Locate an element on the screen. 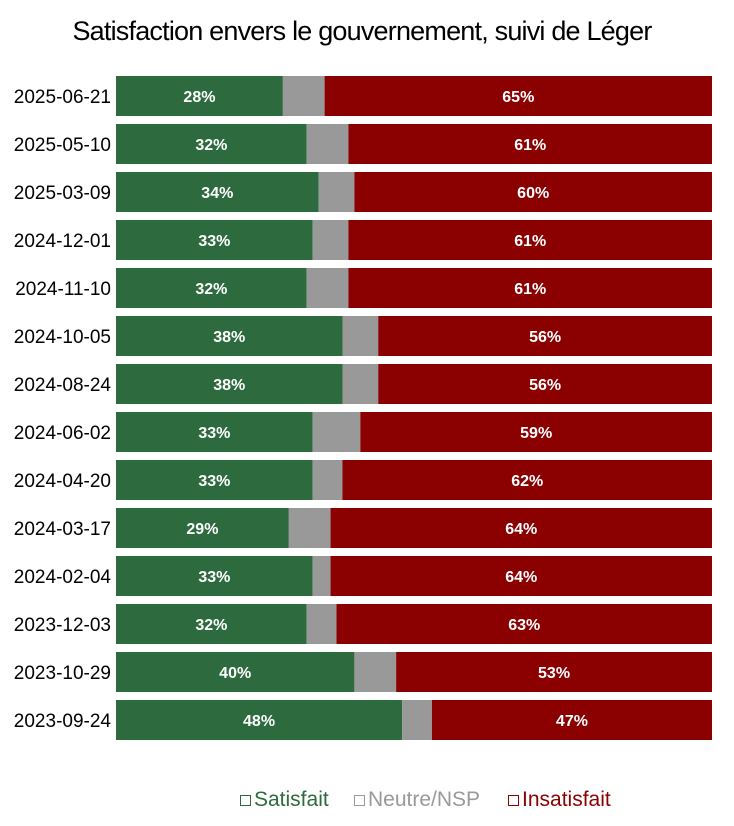 This screenshot has width=734, height=826. legend-item: Satisfait is located at coordinates (284, 800).